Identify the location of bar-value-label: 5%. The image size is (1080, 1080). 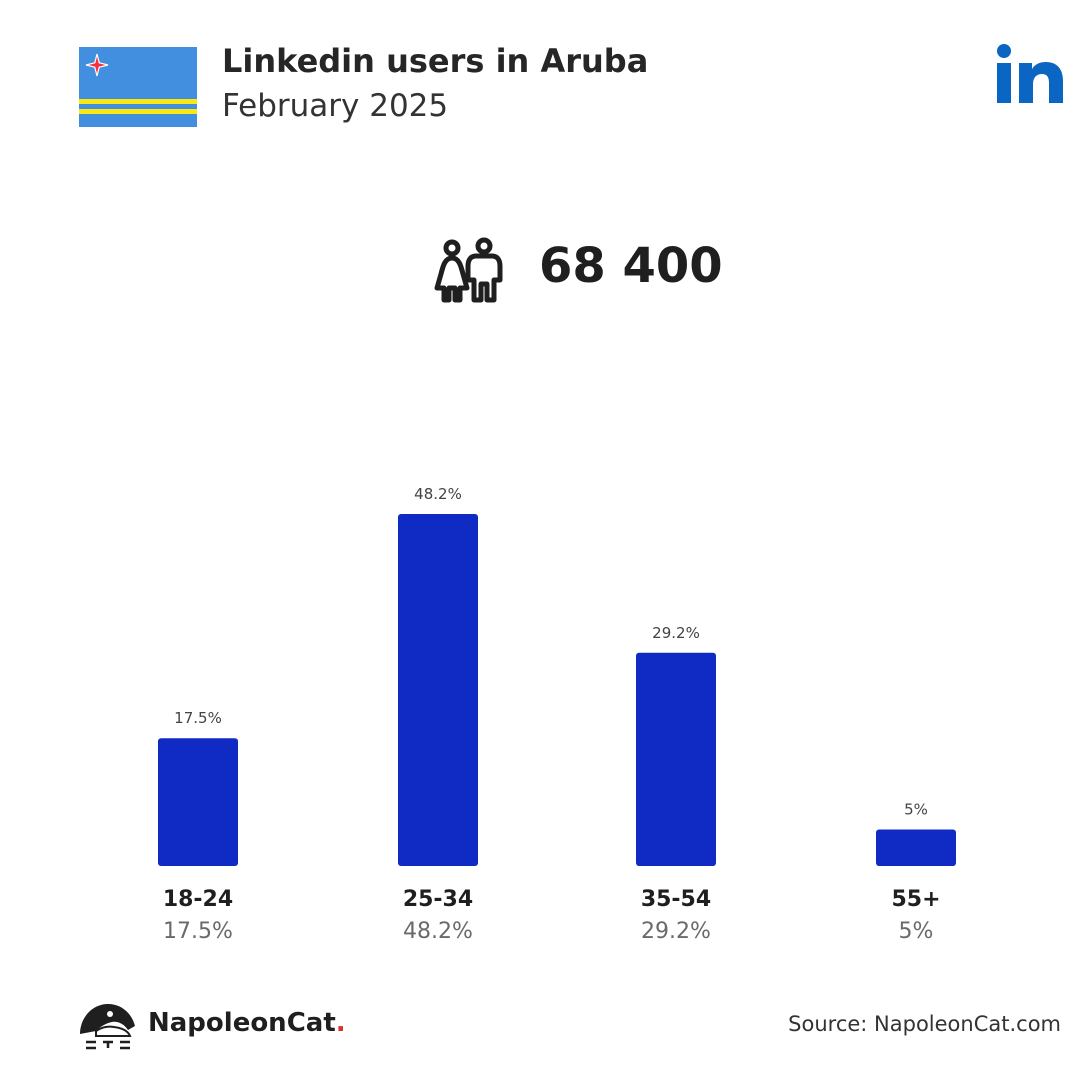
(916, 809).